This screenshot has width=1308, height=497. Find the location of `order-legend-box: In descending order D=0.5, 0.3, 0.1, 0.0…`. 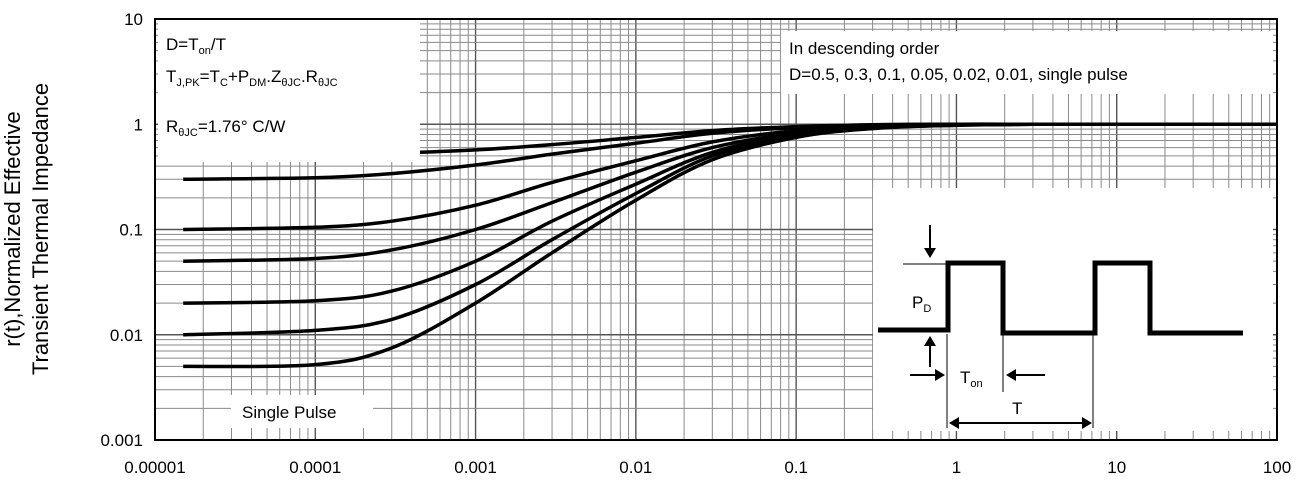

order-legend-box: In descending order D=0.5, 0.3, 0.1, 0.0… is located at coordinates (1027, 62).